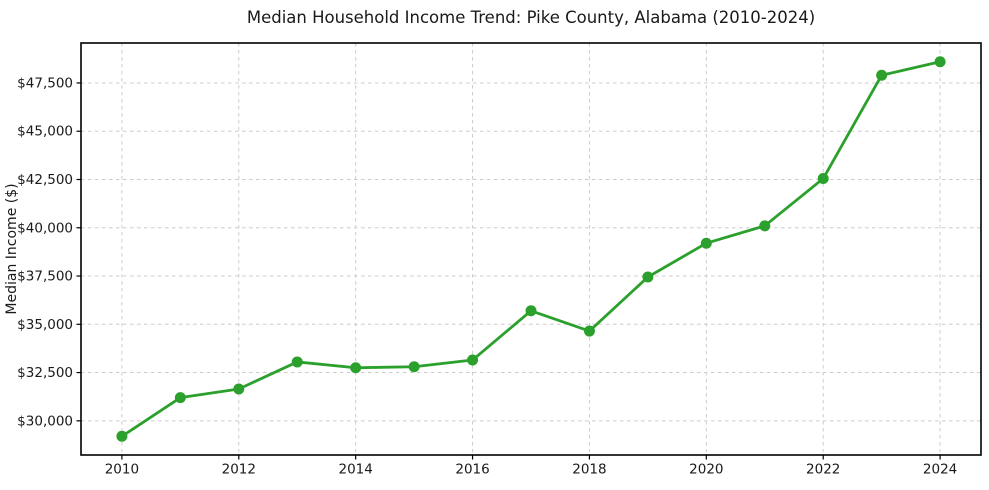 The image size is (989, 490). What do you see at coordinates (356, 368) in the screenshot?
I see `data-point-2014` at bounding box center [356, 368].